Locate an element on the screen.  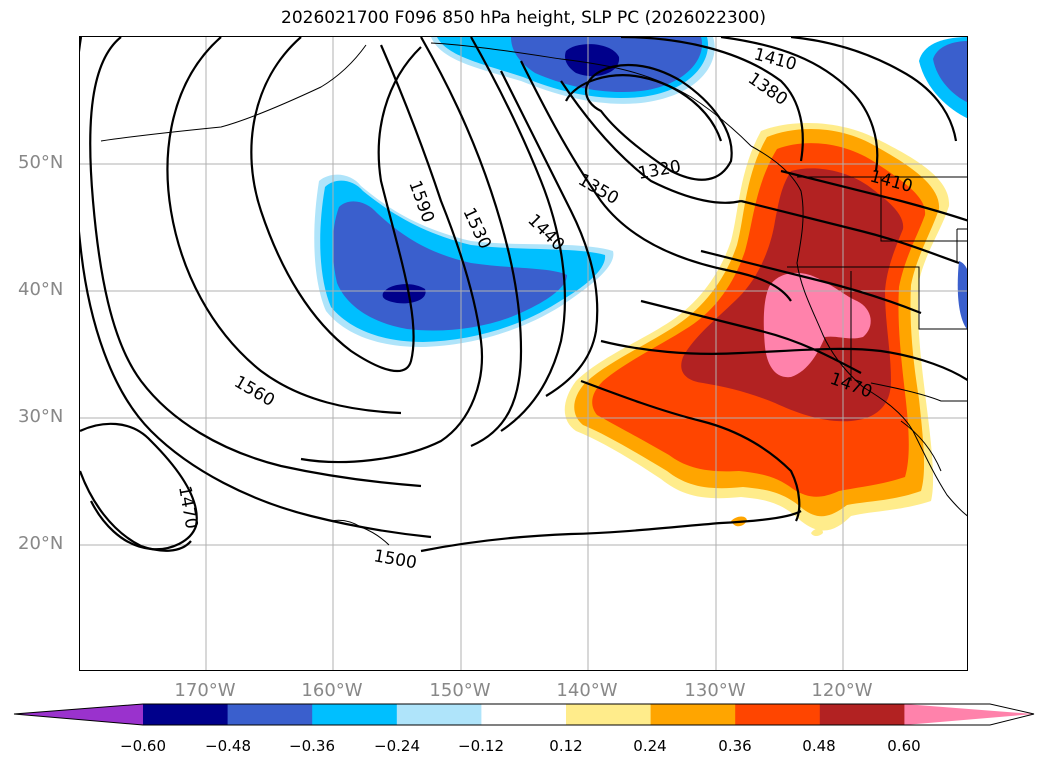
colorbar-tick-label: −0.36 is located at coordinates (312, 746).